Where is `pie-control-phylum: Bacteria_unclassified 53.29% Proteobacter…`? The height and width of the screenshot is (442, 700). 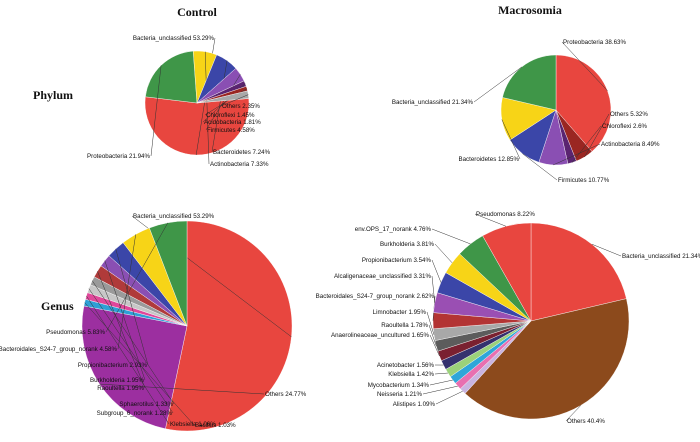
pie-control-phylum: Bacteria_unclassified 53.29% Proteobacter… is located at coordinates (179, 101).